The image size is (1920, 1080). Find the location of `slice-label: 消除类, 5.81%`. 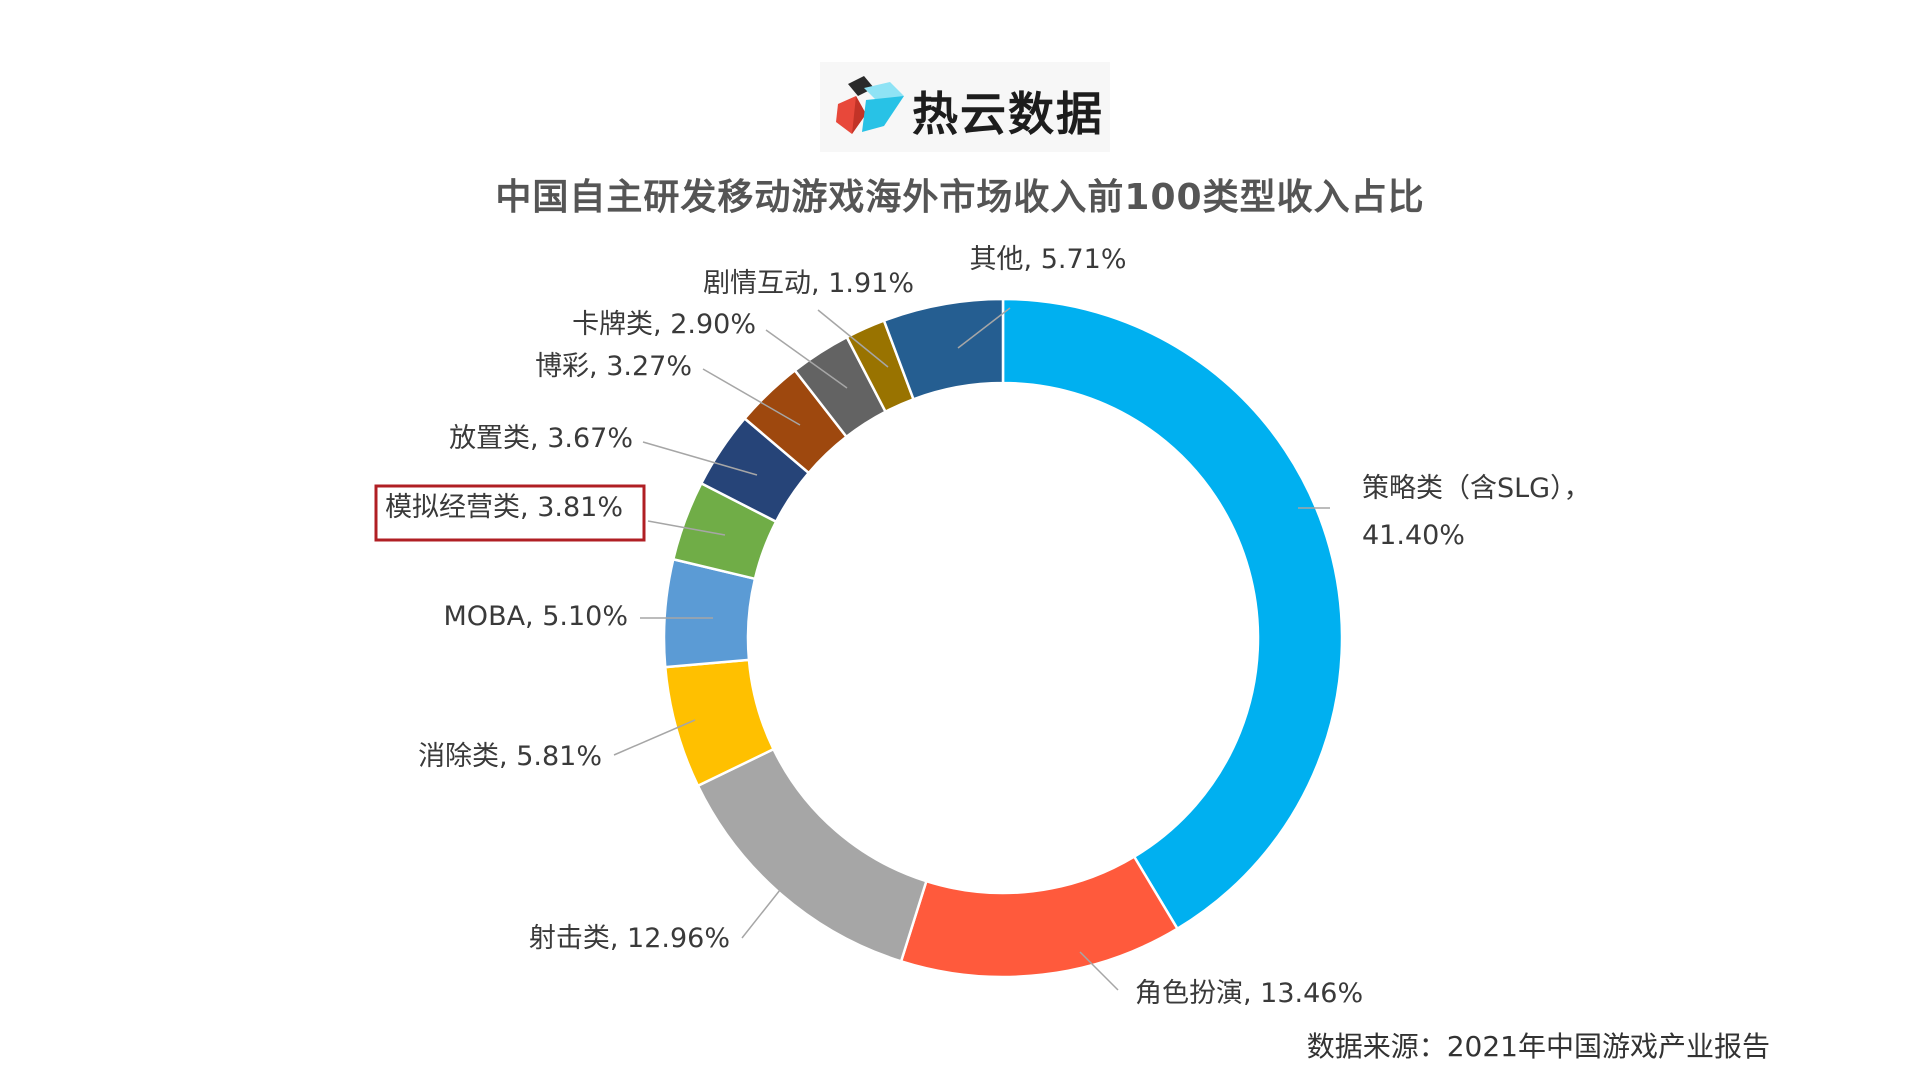

slice-label: 消除类, 5.81% is located at coordinates (510, 756).